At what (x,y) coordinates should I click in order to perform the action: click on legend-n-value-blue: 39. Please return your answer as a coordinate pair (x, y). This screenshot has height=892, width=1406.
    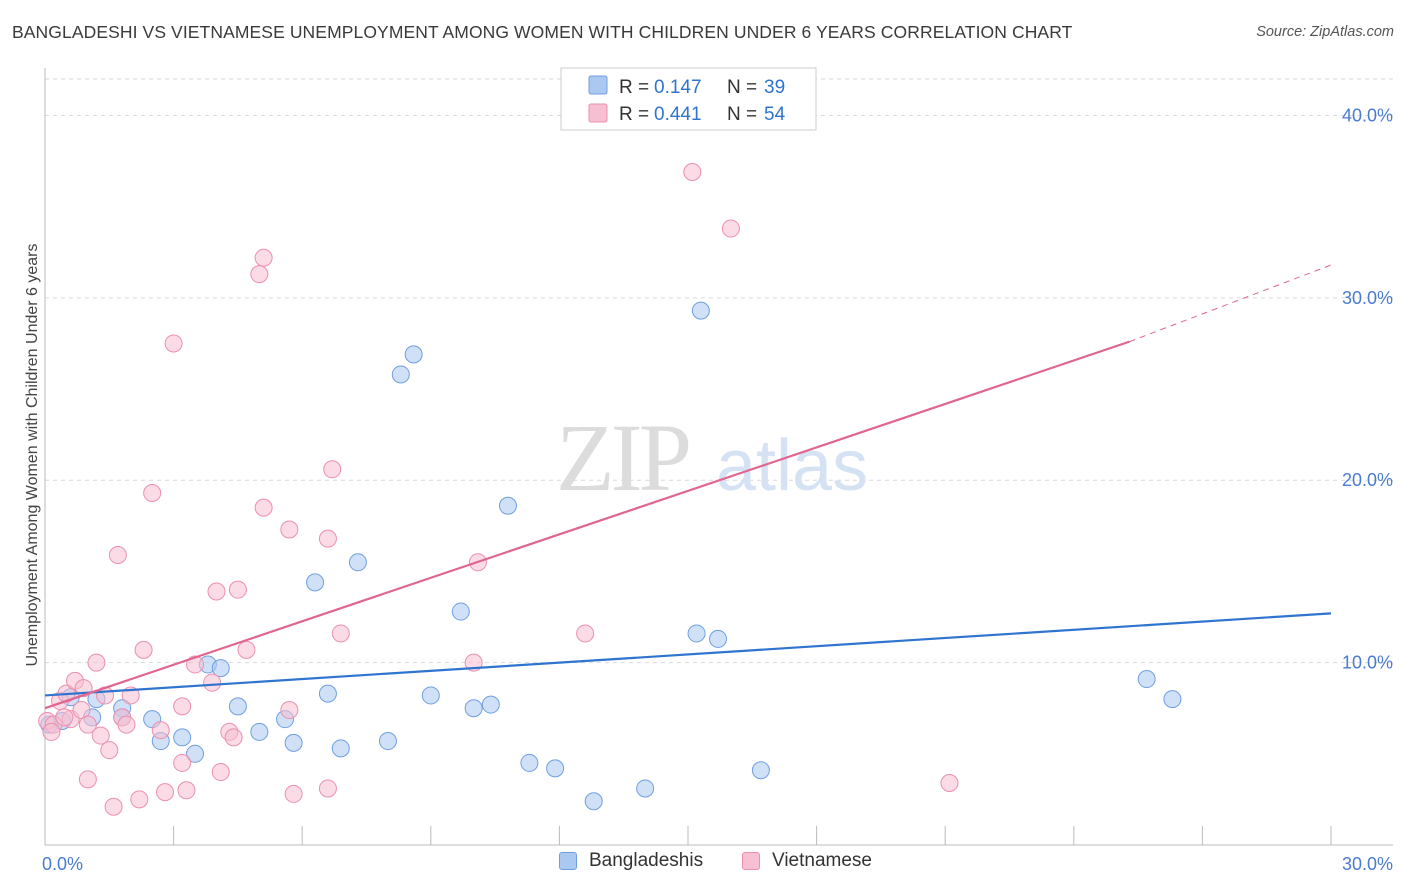
    Looking at the image, I should click on (774, 87).